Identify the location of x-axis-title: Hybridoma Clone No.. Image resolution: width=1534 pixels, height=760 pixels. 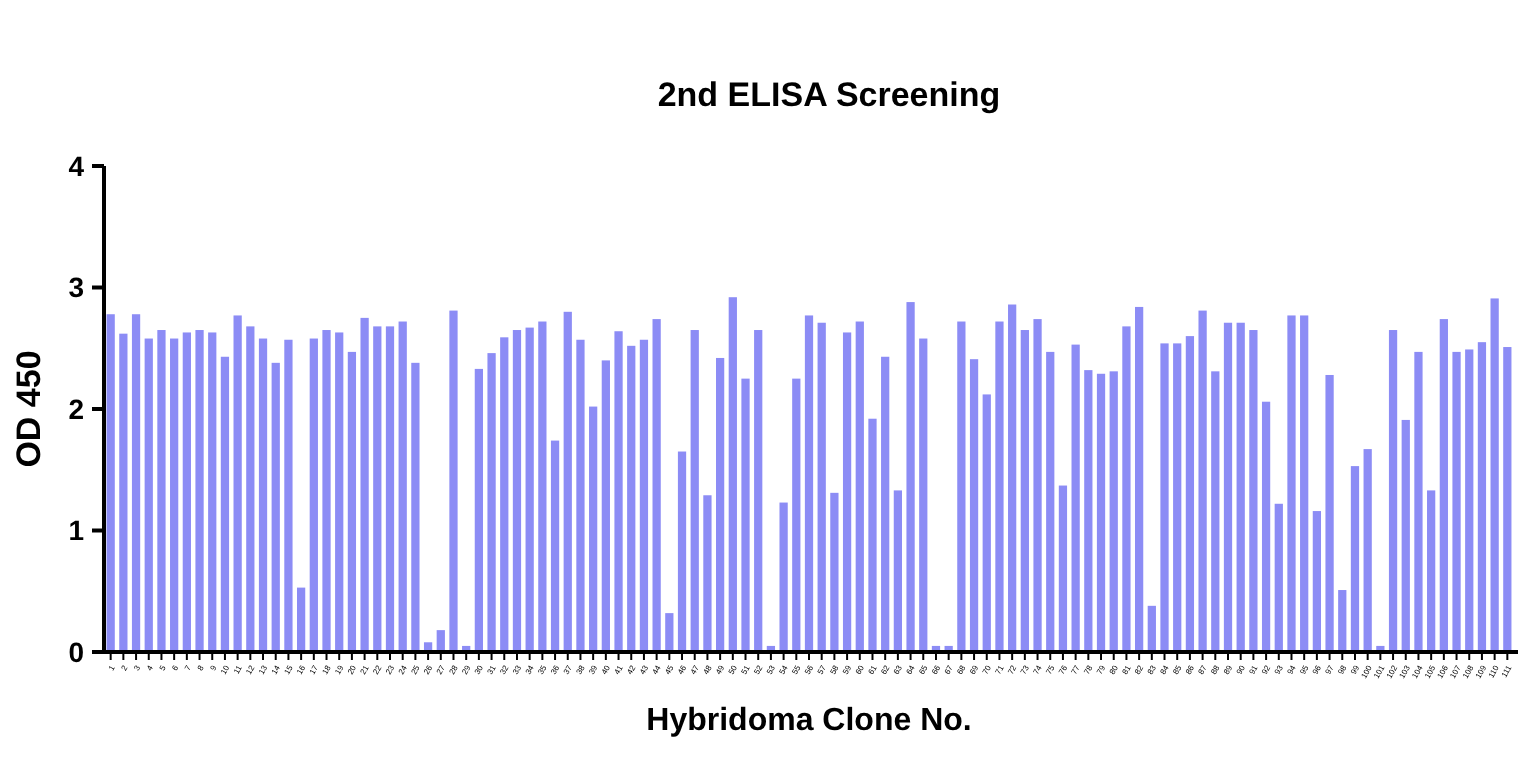
(809, 721).